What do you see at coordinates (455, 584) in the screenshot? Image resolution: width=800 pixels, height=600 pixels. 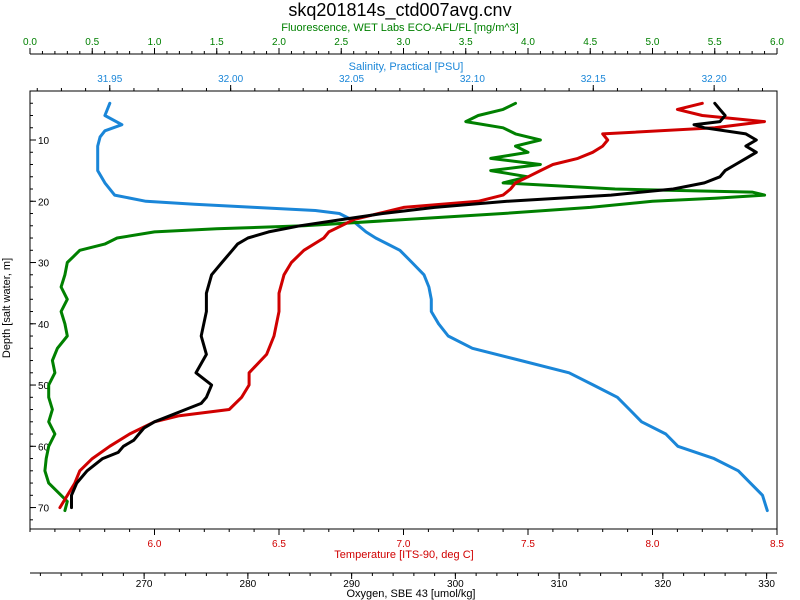 I see `oxygen-tick-label: 300` at bounding box center [455, 584].